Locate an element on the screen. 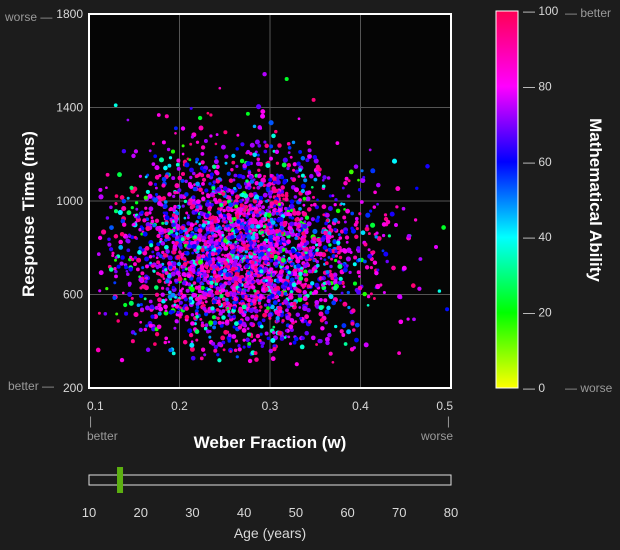 The height and width of the screenshot is (550, 620). x-low-hint: better is located at coordinates (102, 436).